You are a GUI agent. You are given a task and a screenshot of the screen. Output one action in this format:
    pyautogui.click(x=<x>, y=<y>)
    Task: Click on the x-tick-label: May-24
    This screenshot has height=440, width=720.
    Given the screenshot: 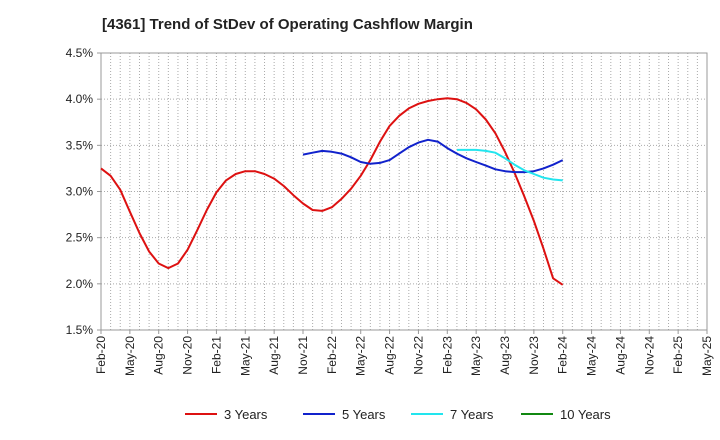 What is the action you would take?
    pyautogui.click(x=592, y=356)
    